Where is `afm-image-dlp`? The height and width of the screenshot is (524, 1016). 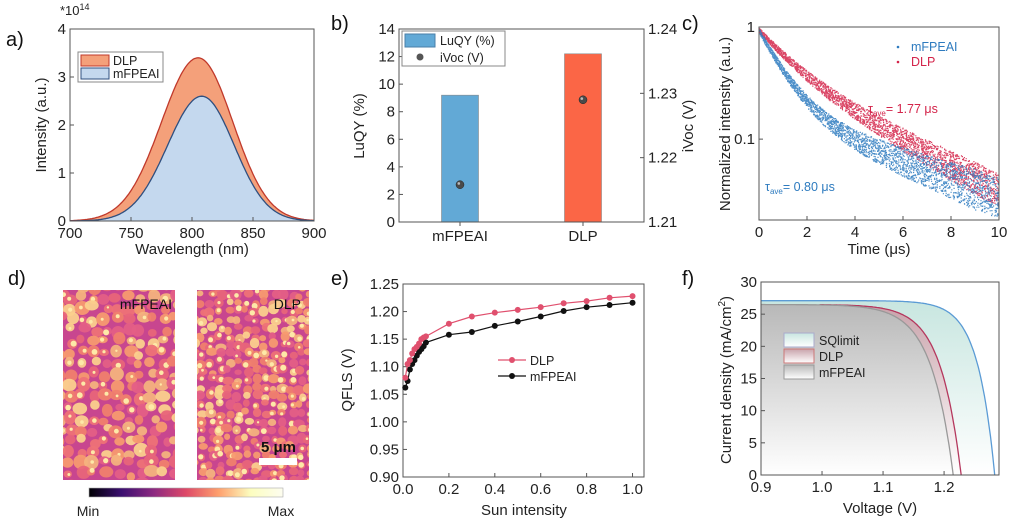
afm-image-dlp is located at coordinates (247, 381).